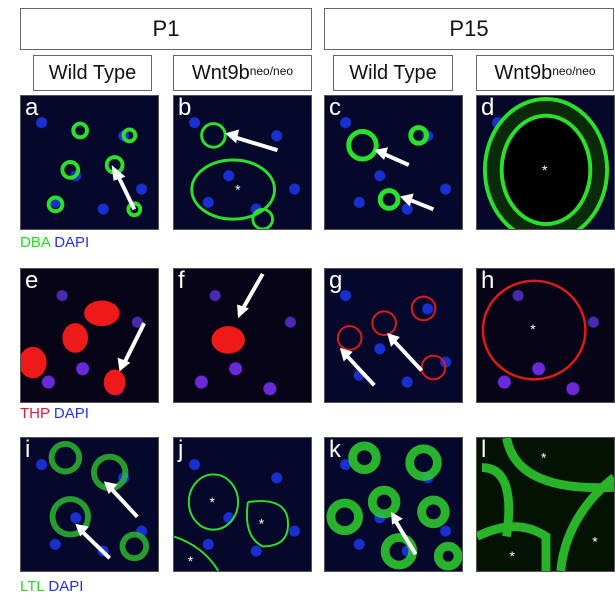 This screenshot has width=615, height=600. What do you see at coordinates (181, 450) in the screenshot?
I see `panel-letter: j` at bounding box center [181, 450].